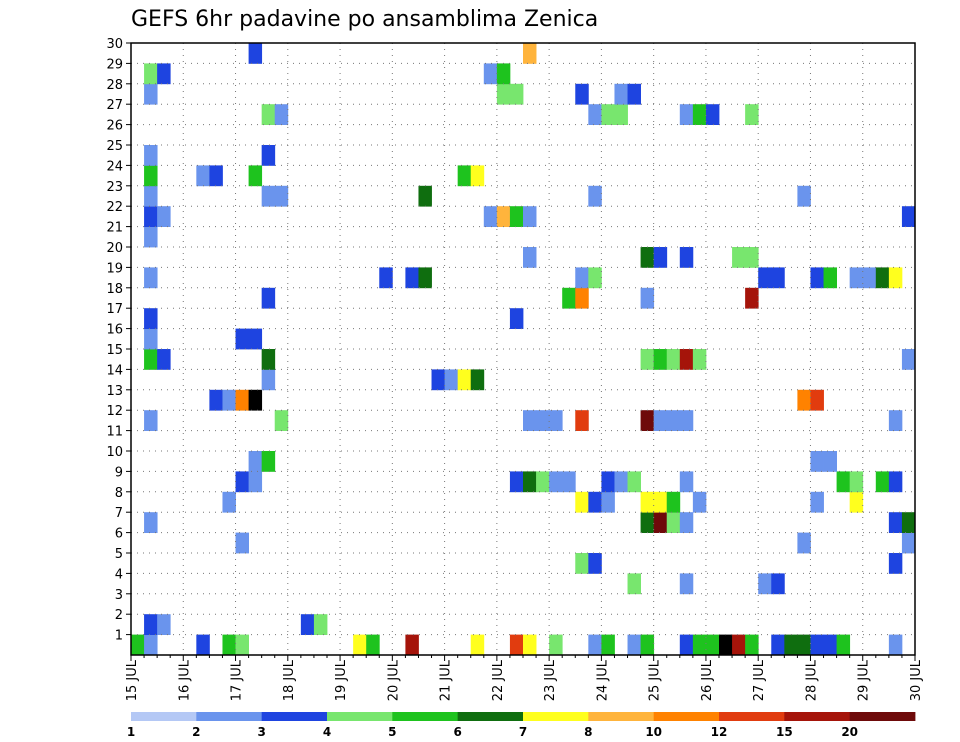  I want to click on colorbar-label: 7, so click(523, 732).